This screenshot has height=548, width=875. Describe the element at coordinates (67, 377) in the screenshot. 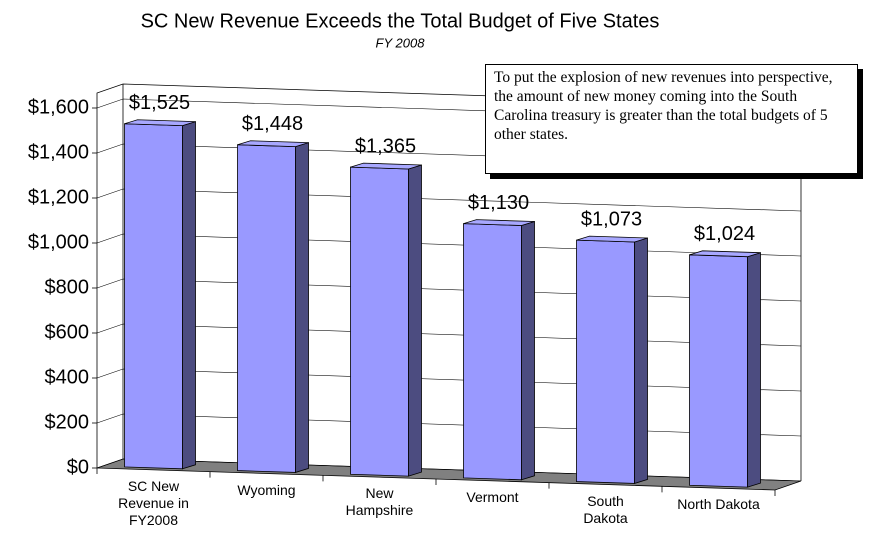

I see `y-tick-label: $400` at that location.